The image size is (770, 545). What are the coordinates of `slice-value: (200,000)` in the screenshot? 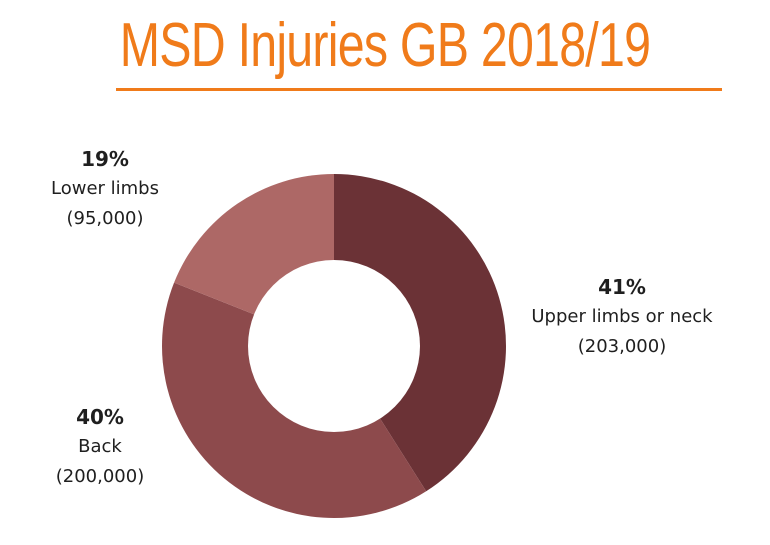 It's located at (100, 476).